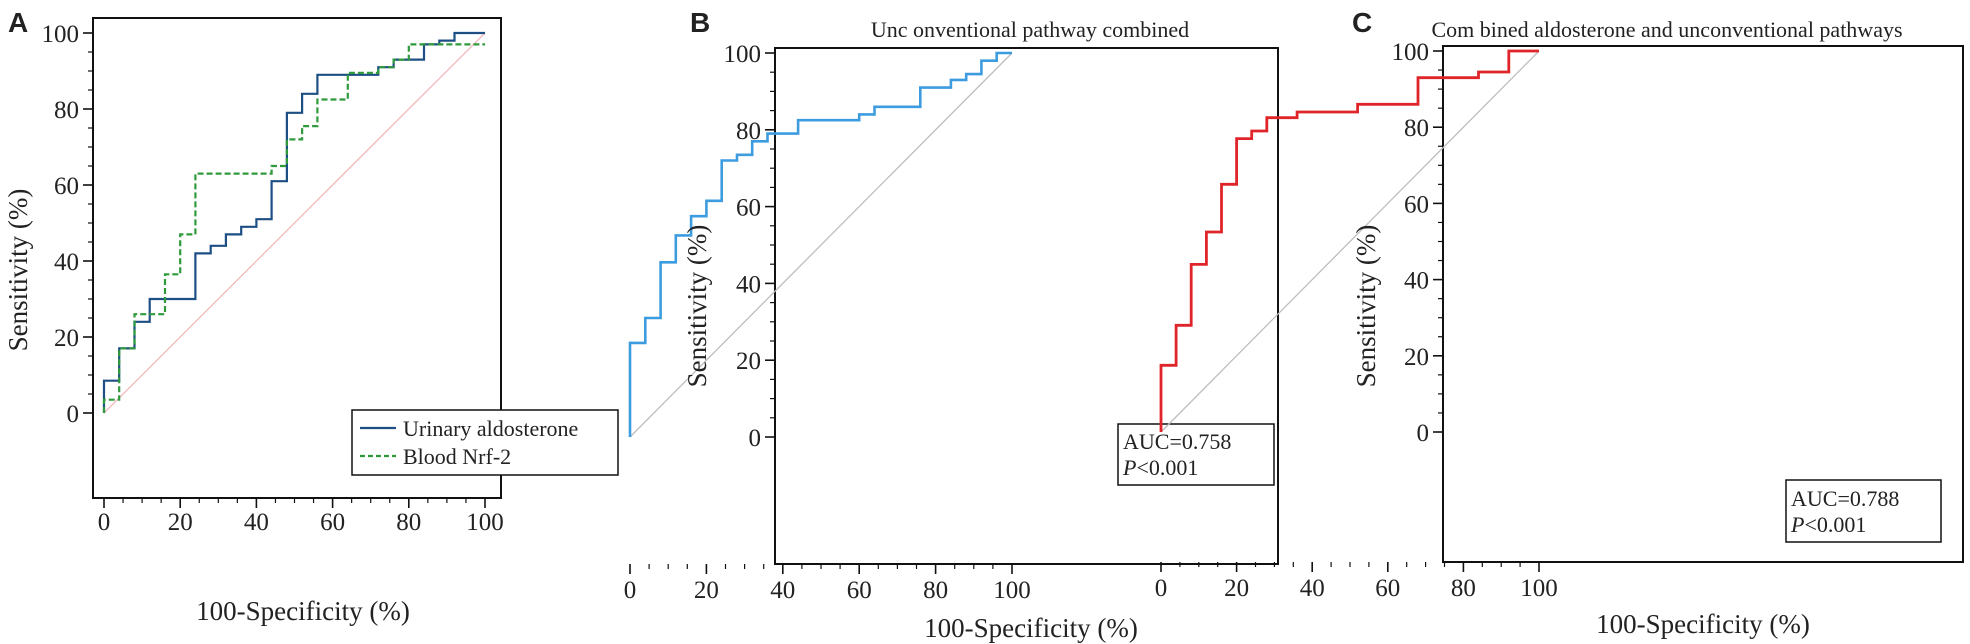  Describe the element at coordinates (1703, 624) in the screenshot. I see `x-axis-label-c: 100-Specificity (%)` at that location.